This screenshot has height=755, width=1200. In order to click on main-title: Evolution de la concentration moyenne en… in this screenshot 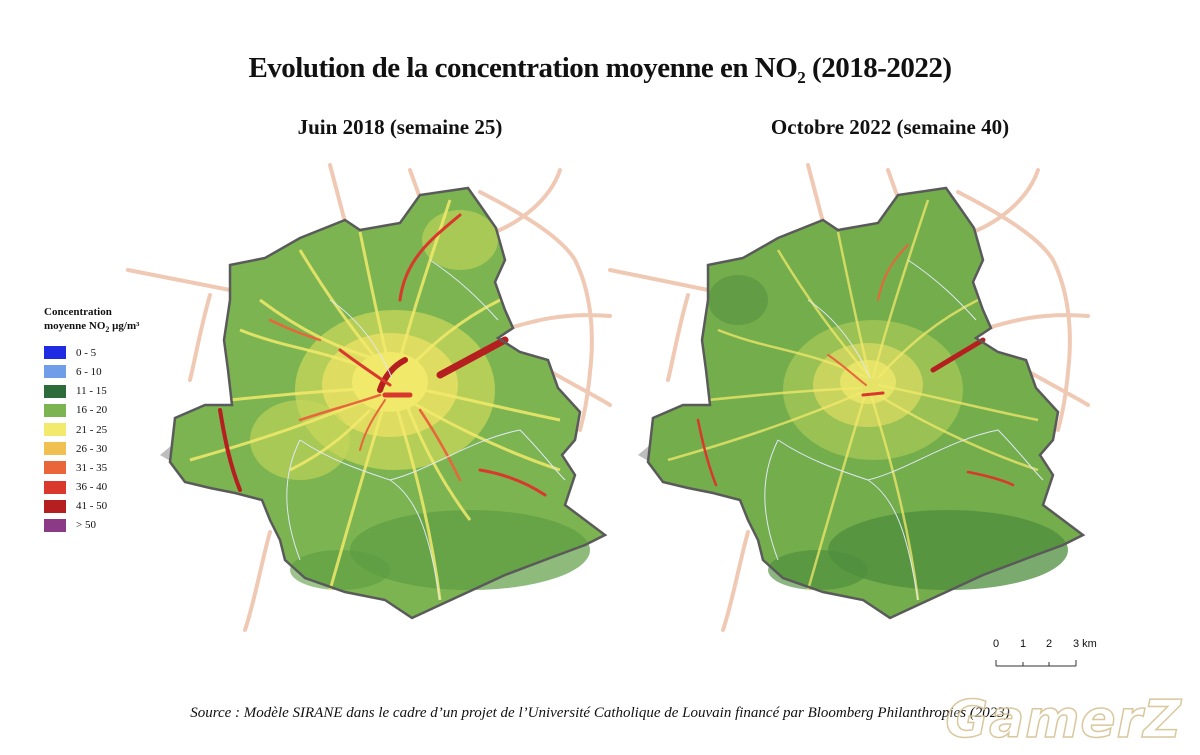, I will do `click(600, 69)`.